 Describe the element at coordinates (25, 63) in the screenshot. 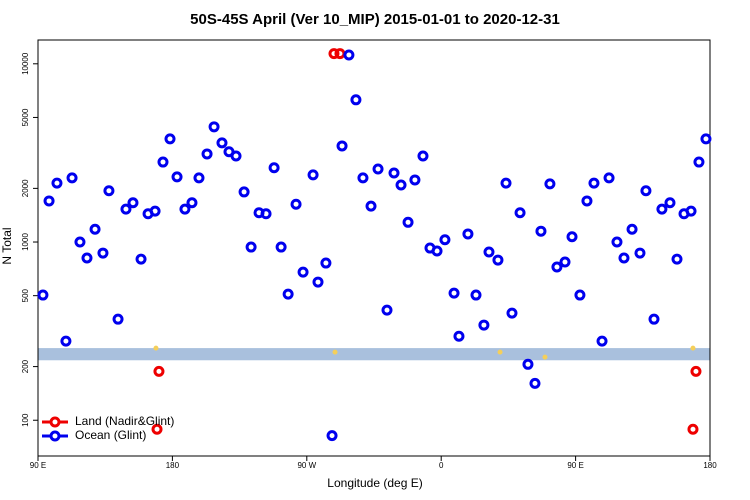

I see `y-tick-label: 10000` at that location.